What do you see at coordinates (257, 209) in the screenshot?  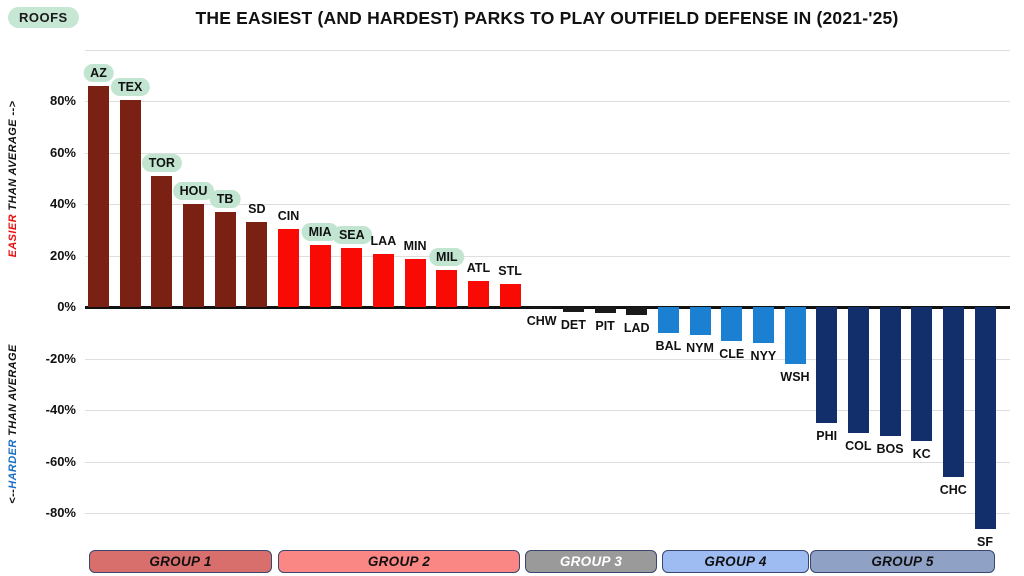 I see `team-label-SD: SD` at bounding box center [257, 209].